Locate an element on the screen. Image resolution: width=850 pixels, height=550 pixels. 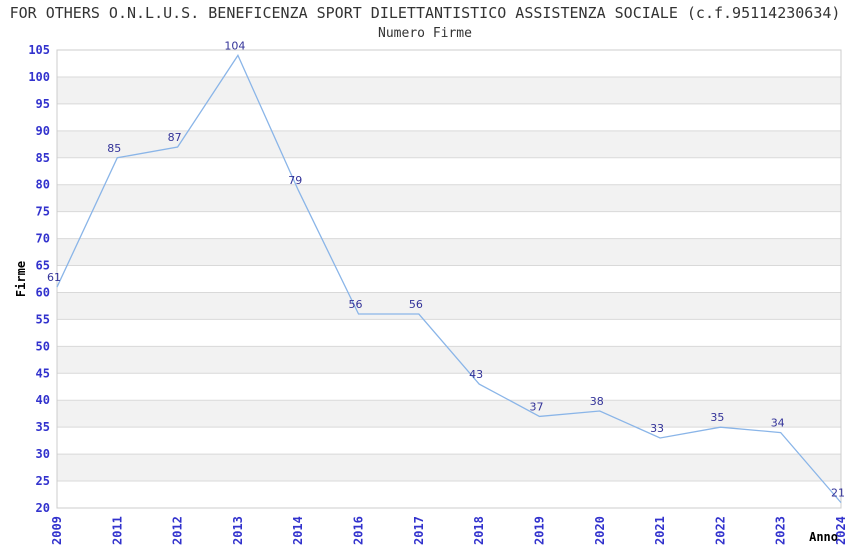
x-tick-label: 2011 is located at coordinates (117, 530).